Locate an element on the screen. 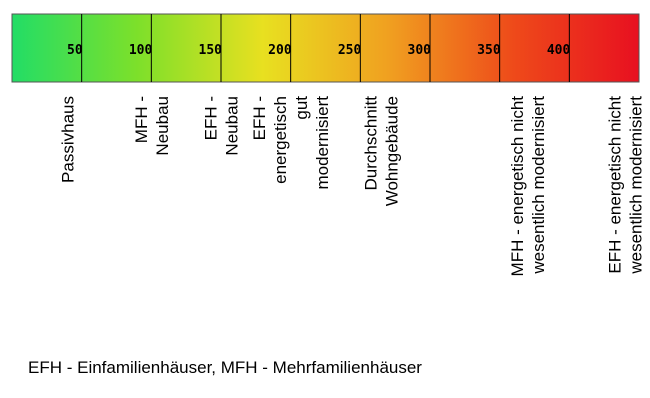 The image size is (650, 398). category-label-4: Durchschnitt Wohngebäude is located at coordinates (382, 151).